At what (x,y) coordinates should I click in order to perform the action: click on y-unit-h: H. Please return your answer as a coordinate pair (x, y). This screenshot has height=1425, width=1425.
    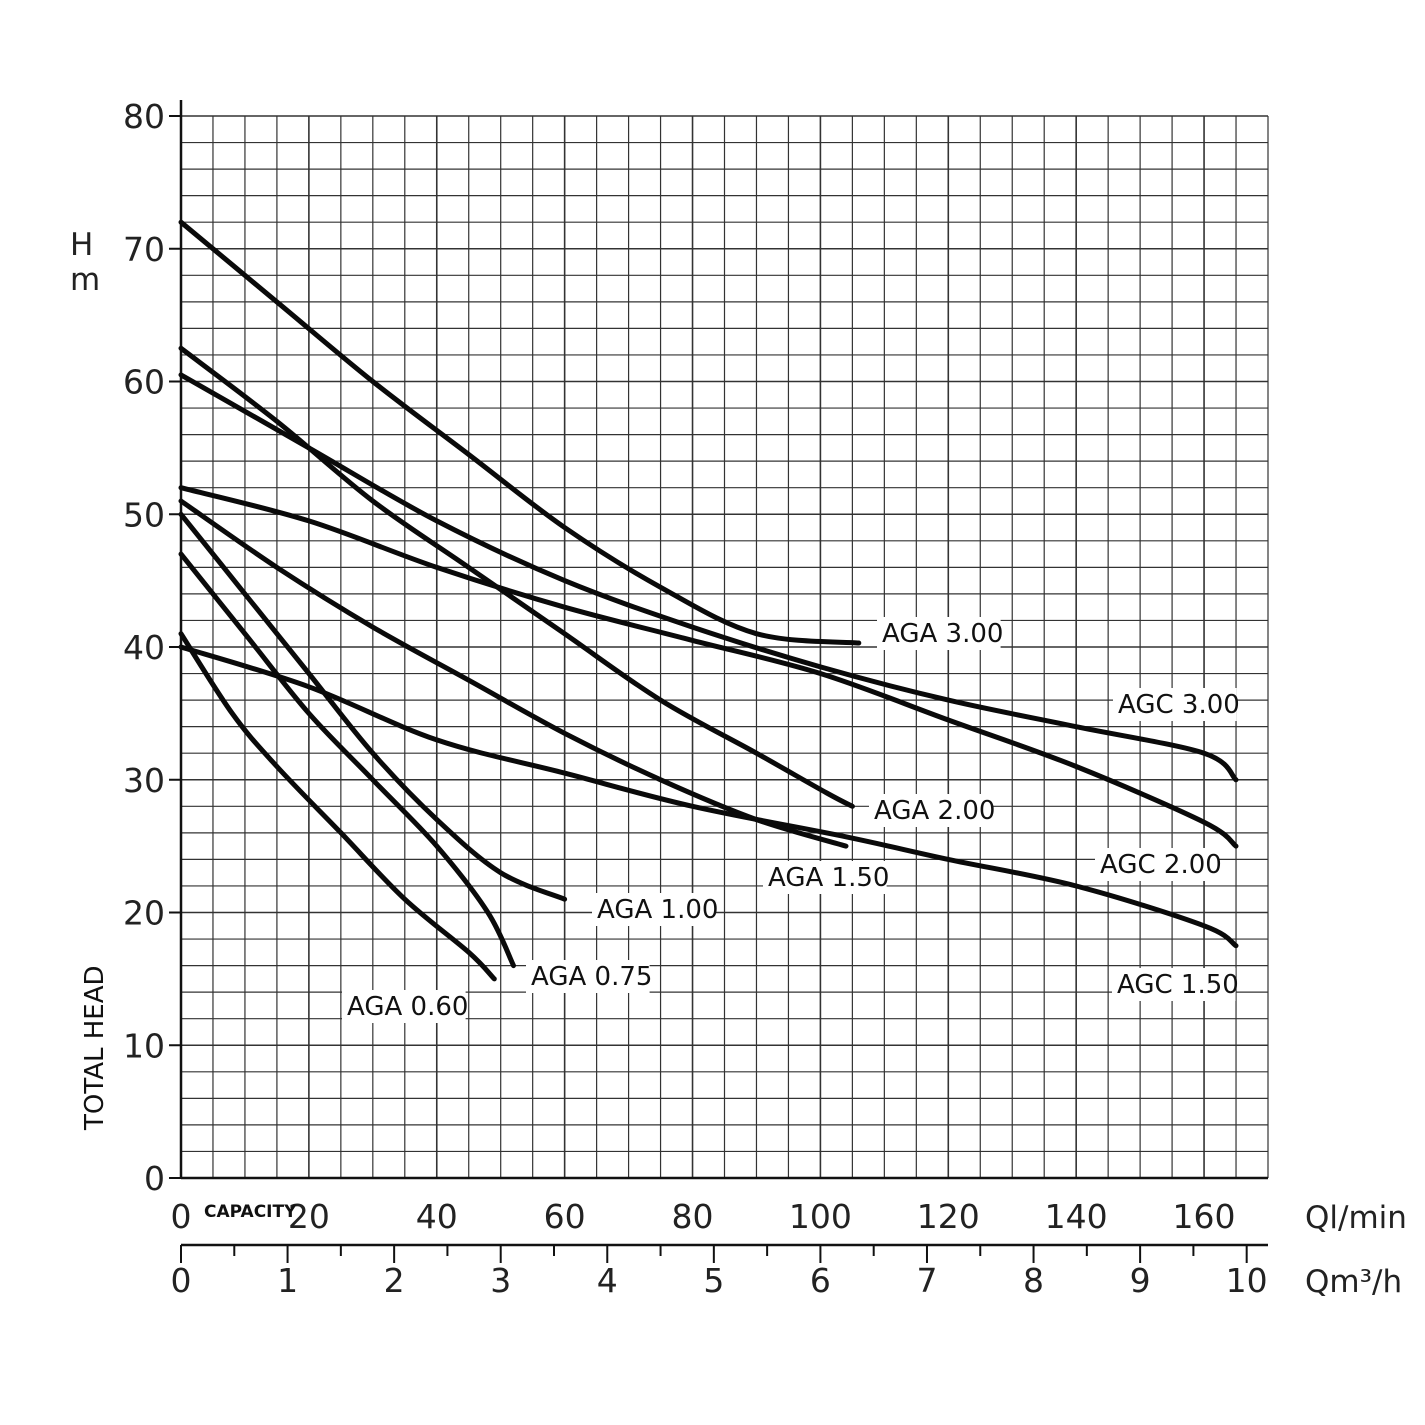
    Looking at the image, I should click on (81, 245).